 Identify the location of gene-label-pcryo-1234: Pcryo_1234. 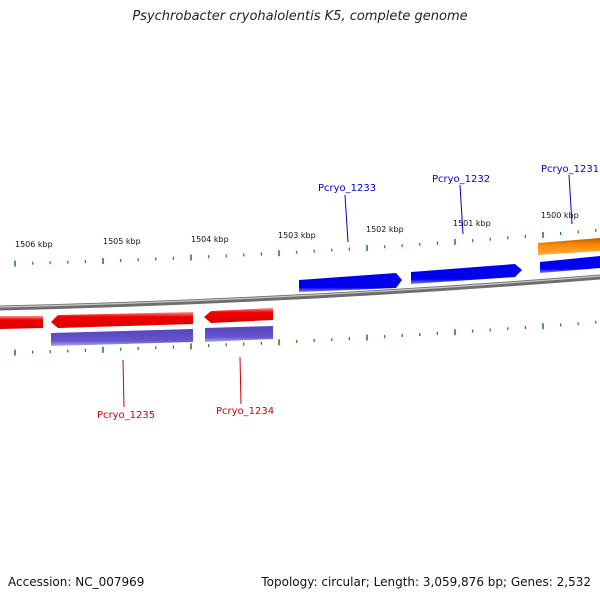
(245, 411).